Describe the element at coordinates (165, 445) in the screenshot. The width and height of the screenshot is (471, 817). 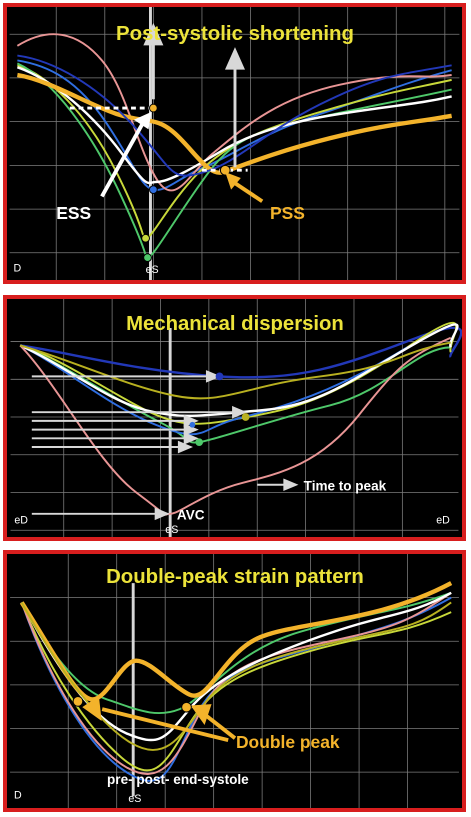
I see `time-to-peak-arrows` at that location.